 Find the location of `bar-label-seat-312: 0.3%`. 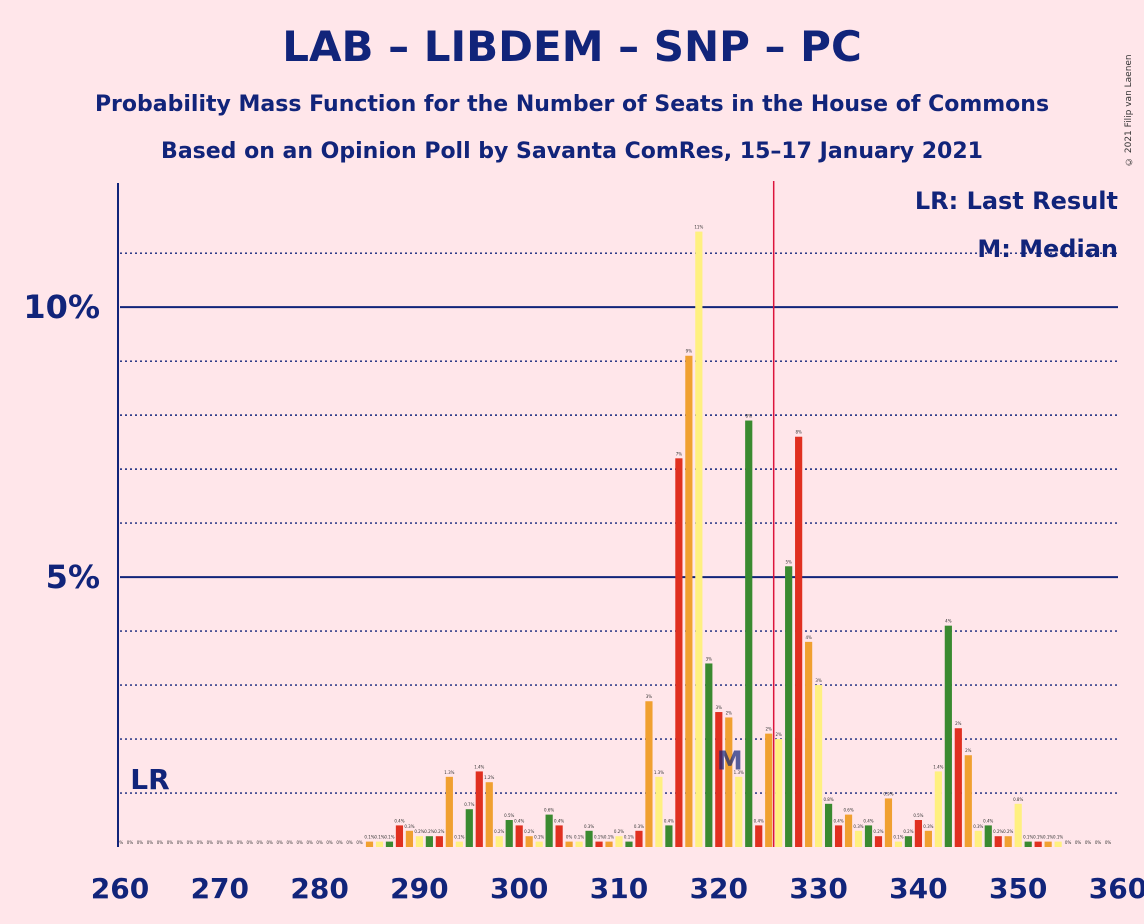

bar-label-seat-312: 0.3% is located at coordinates (639, 826).